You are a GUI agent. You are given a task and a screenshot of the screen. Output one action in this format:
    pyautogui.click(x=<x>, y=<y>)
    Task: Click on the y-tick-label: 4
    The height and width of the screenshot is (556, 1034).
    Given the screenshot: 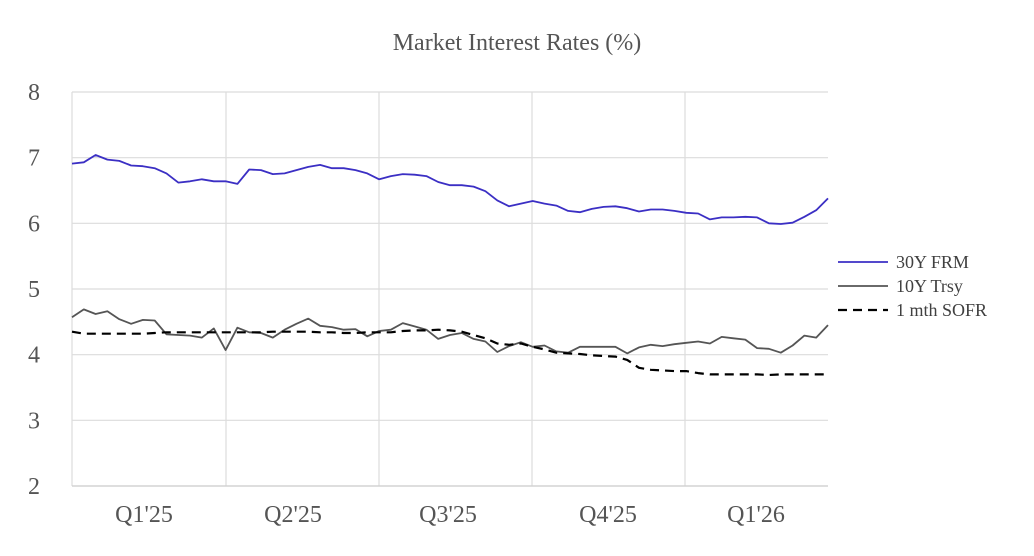 What is the action you would take?
    pyautogui.click(x=34, y=356)
    